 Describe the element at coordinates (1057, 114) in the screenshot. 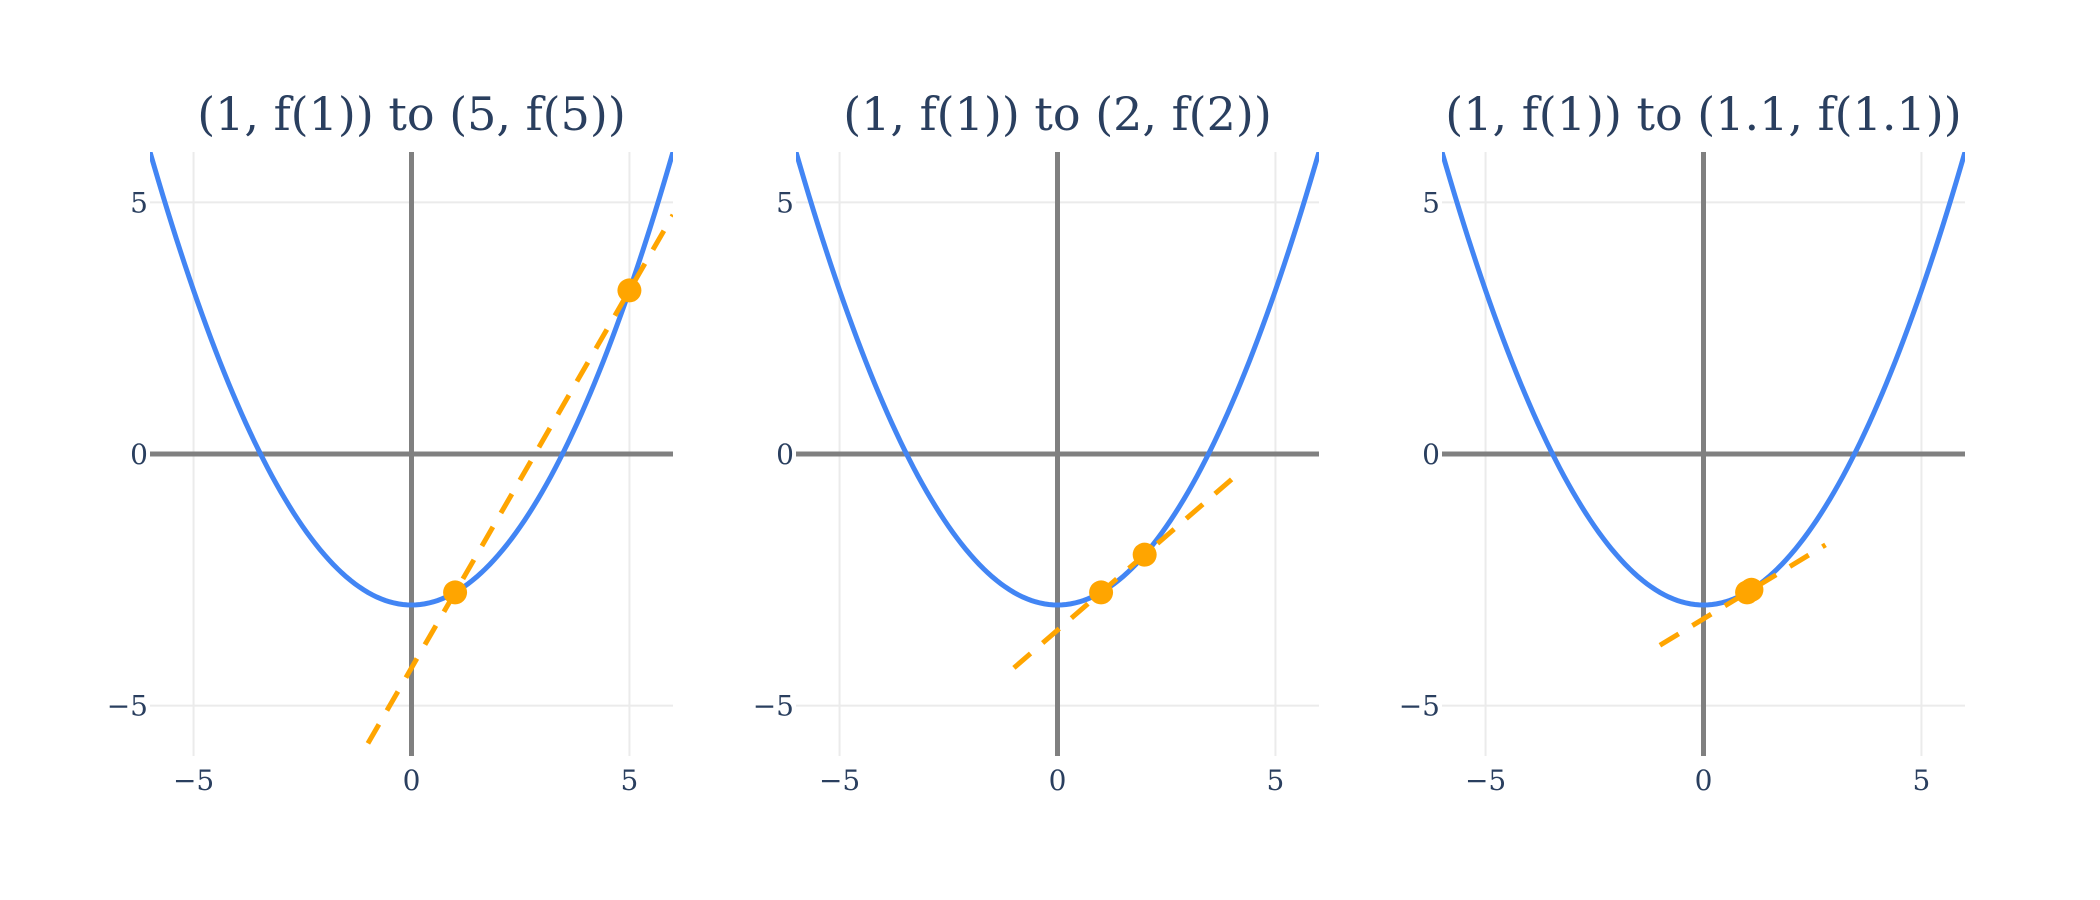

I see `chart-title: (1, f(1)) to (2, f(2))` at that location.